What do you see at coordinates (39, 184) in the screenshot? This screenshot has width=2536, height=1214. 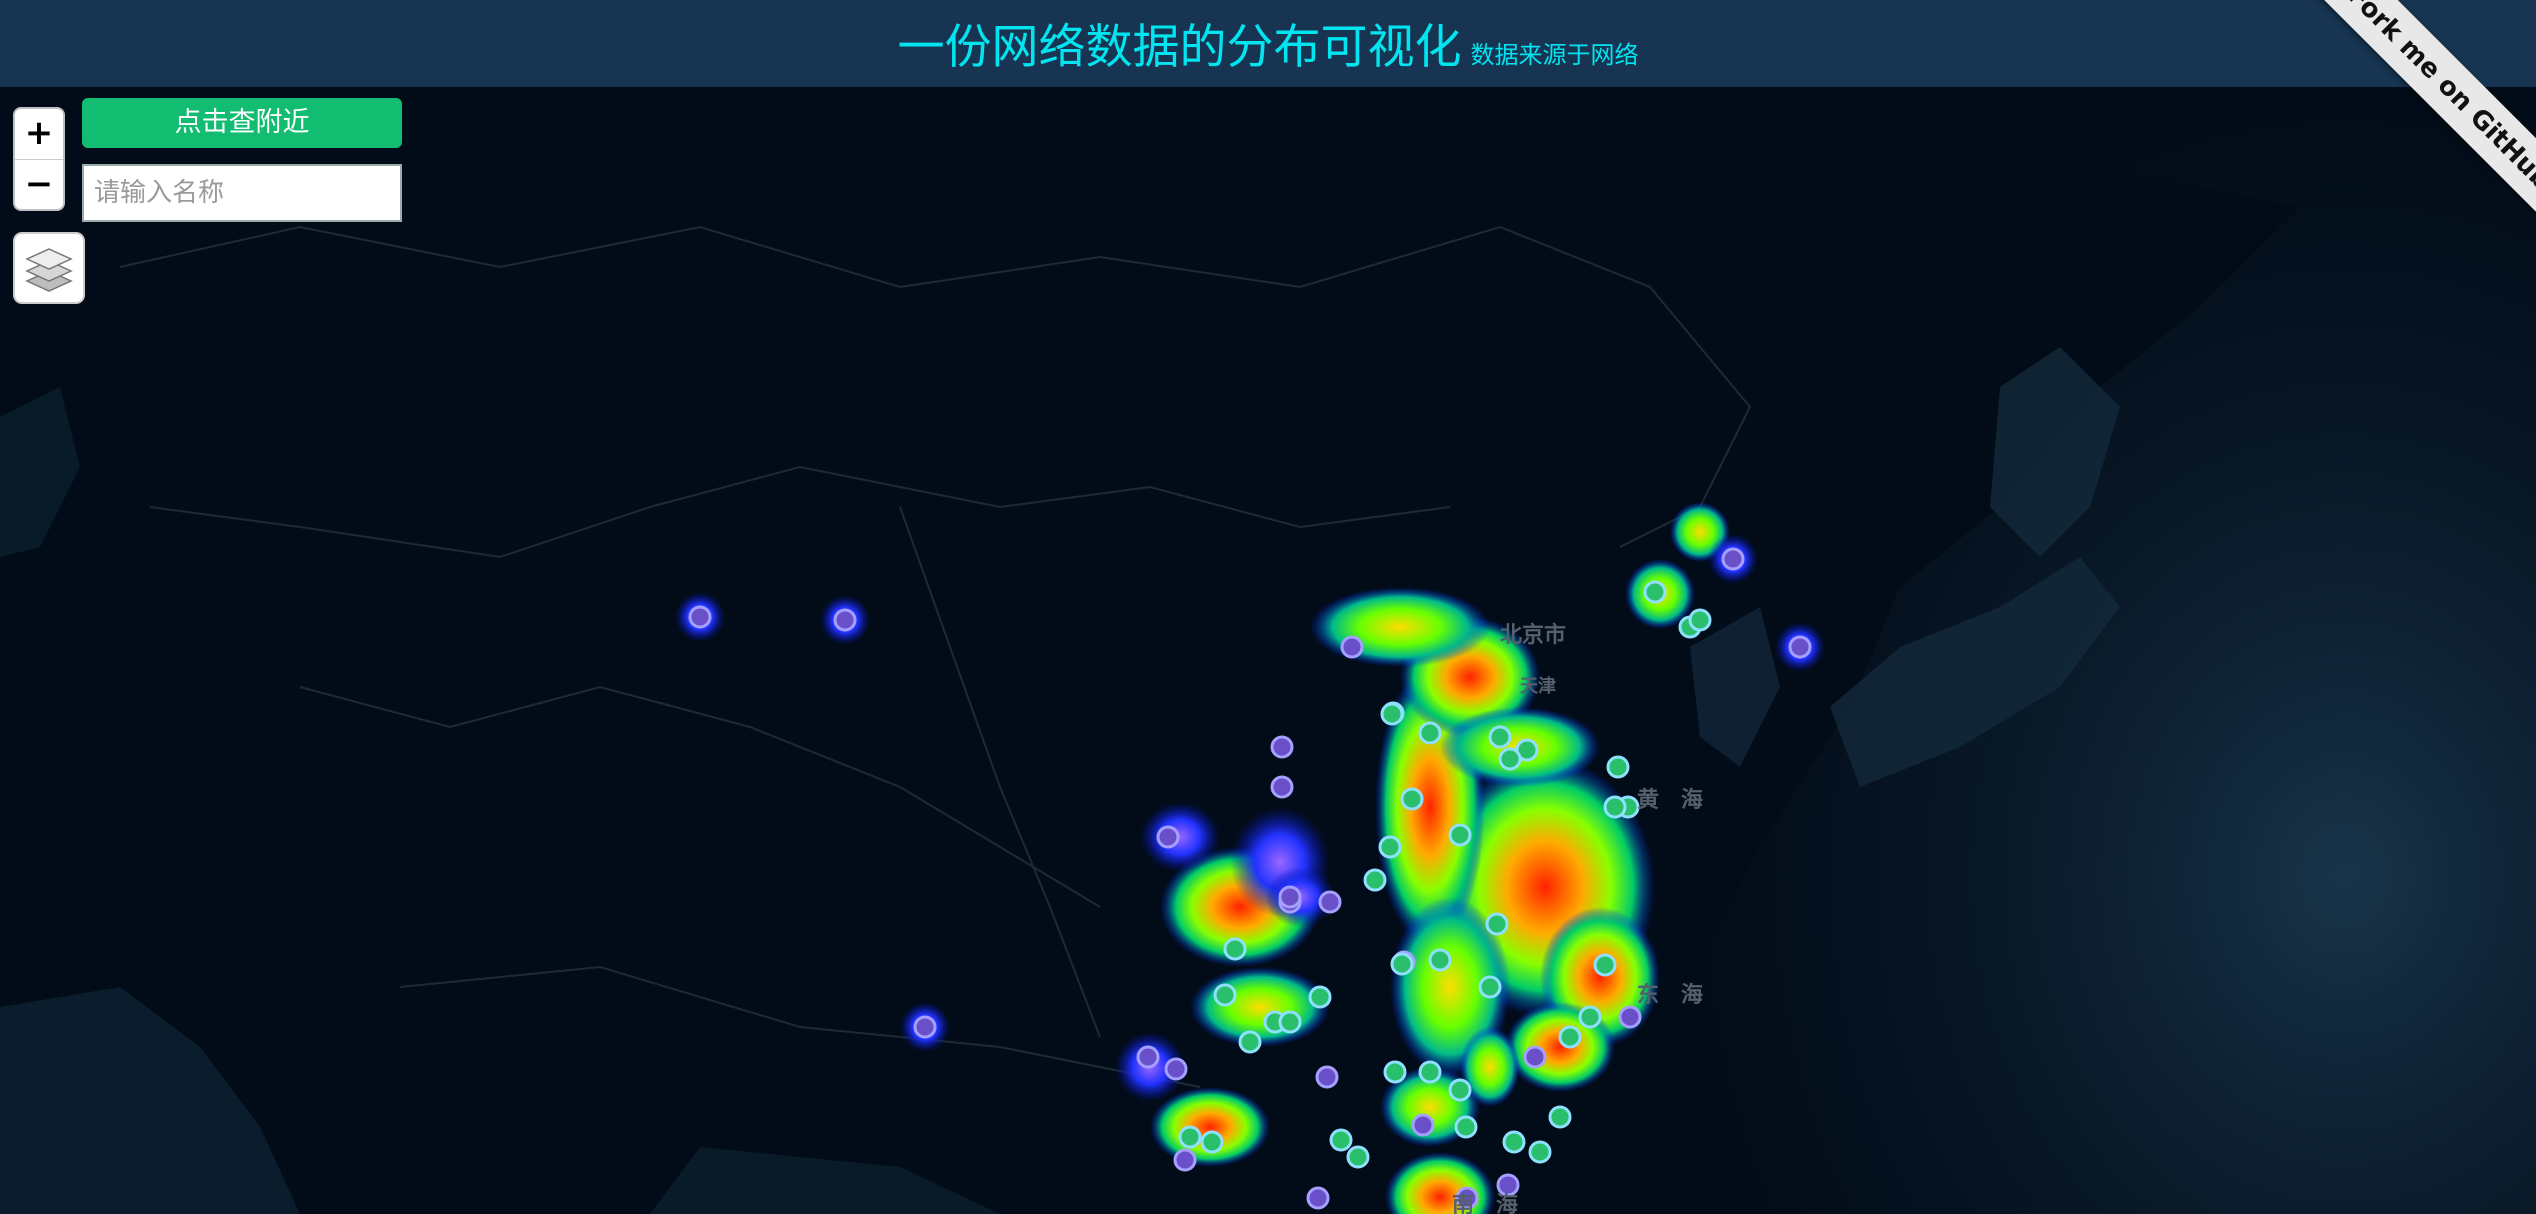 I see `zoom-out-button: −` at bounding box center [39, 184].